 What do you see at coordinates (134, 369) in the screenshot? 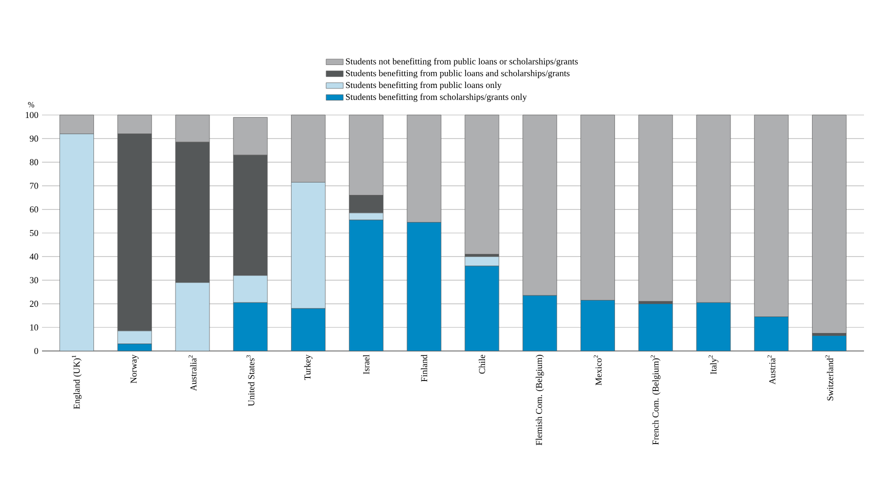
I see `x-tick-label: Norway` at bounding box center [134, 369].